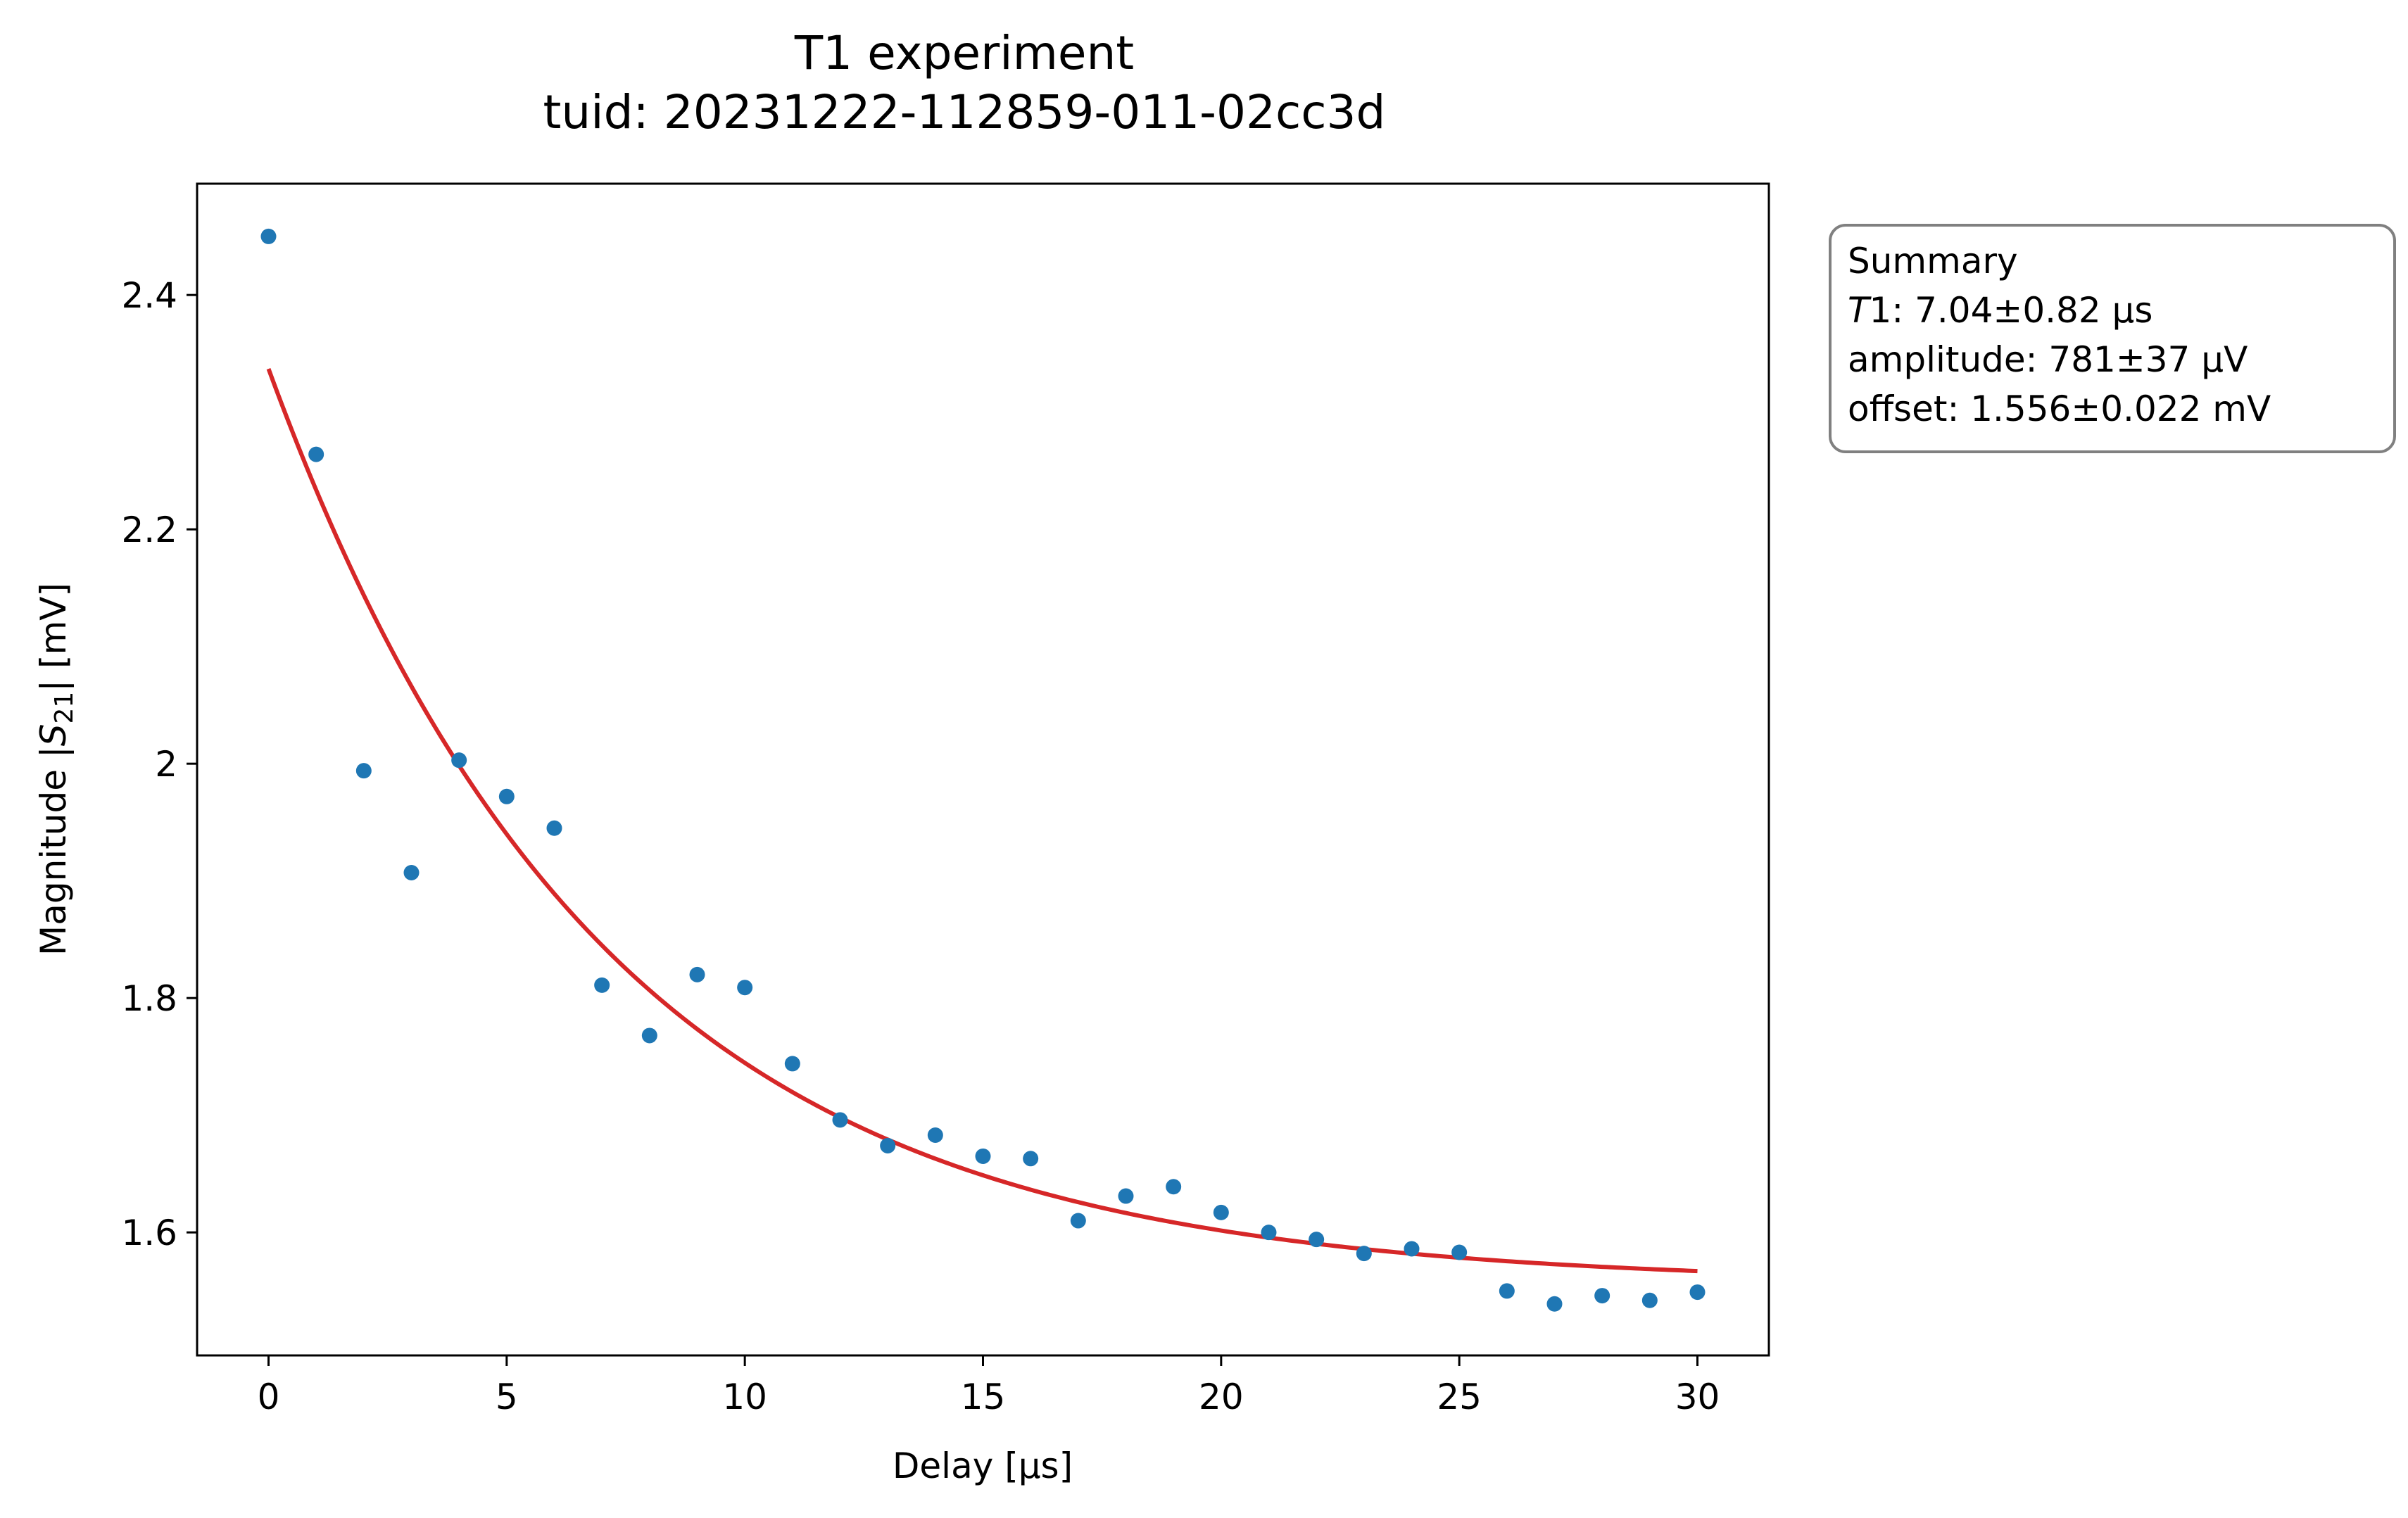  I want to click on x-tick-label: 25, so click(1459, 1397).